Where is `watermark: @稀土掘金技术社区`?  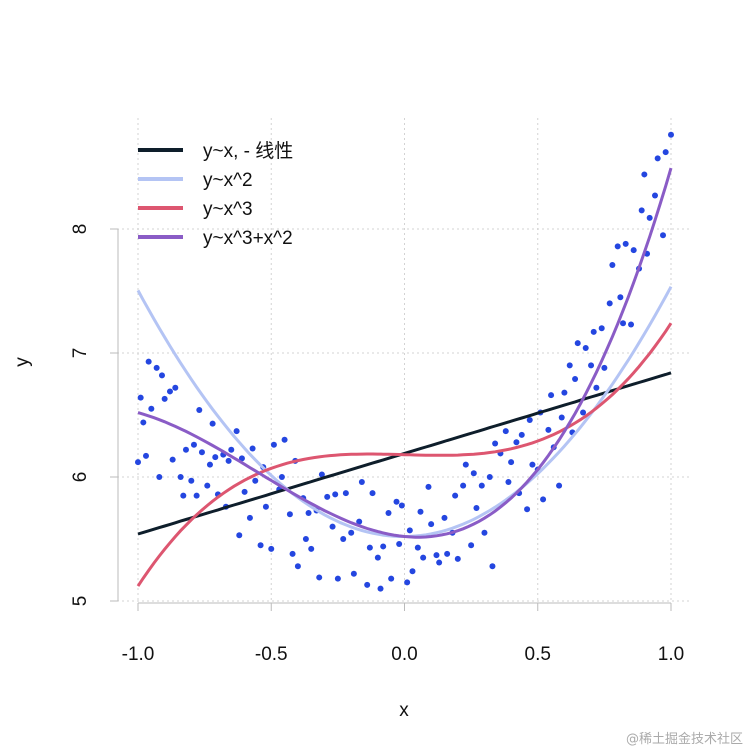
watermark: @稀土掘金技术社区 is located at coordinates (684, 739).